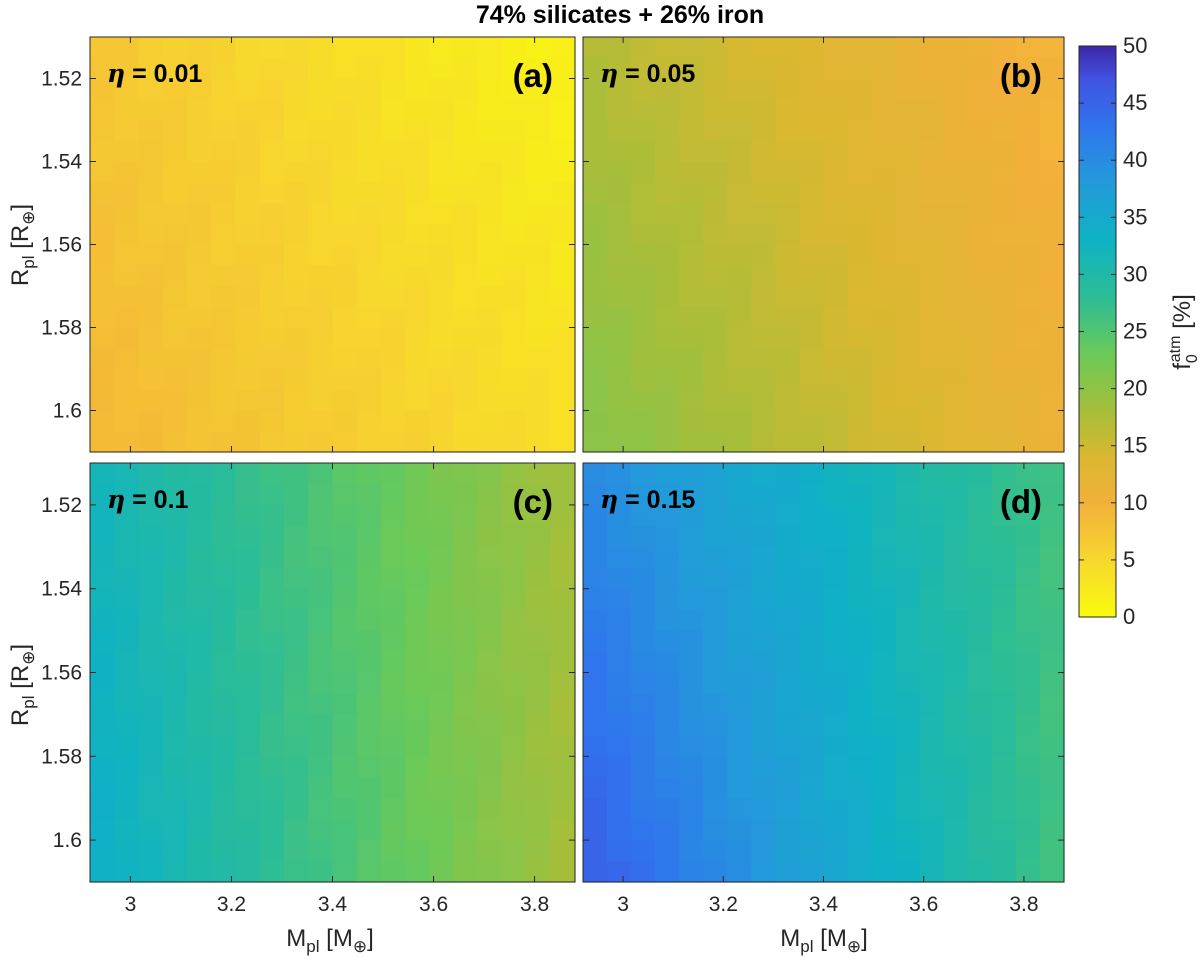 The height and width of the screenshot is (963, 1200). I want to click on colorbar-label: f0atm [%], so click(1183, 332).